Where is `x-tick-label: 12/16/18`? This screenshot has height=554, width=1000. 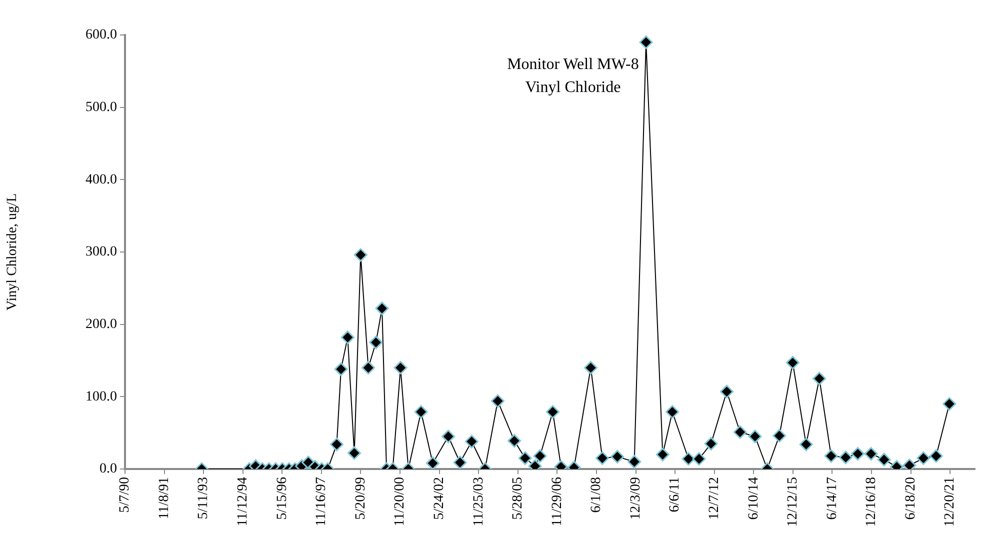
x-tick-label: 12/16/18 is located at coordinates (872, 502).